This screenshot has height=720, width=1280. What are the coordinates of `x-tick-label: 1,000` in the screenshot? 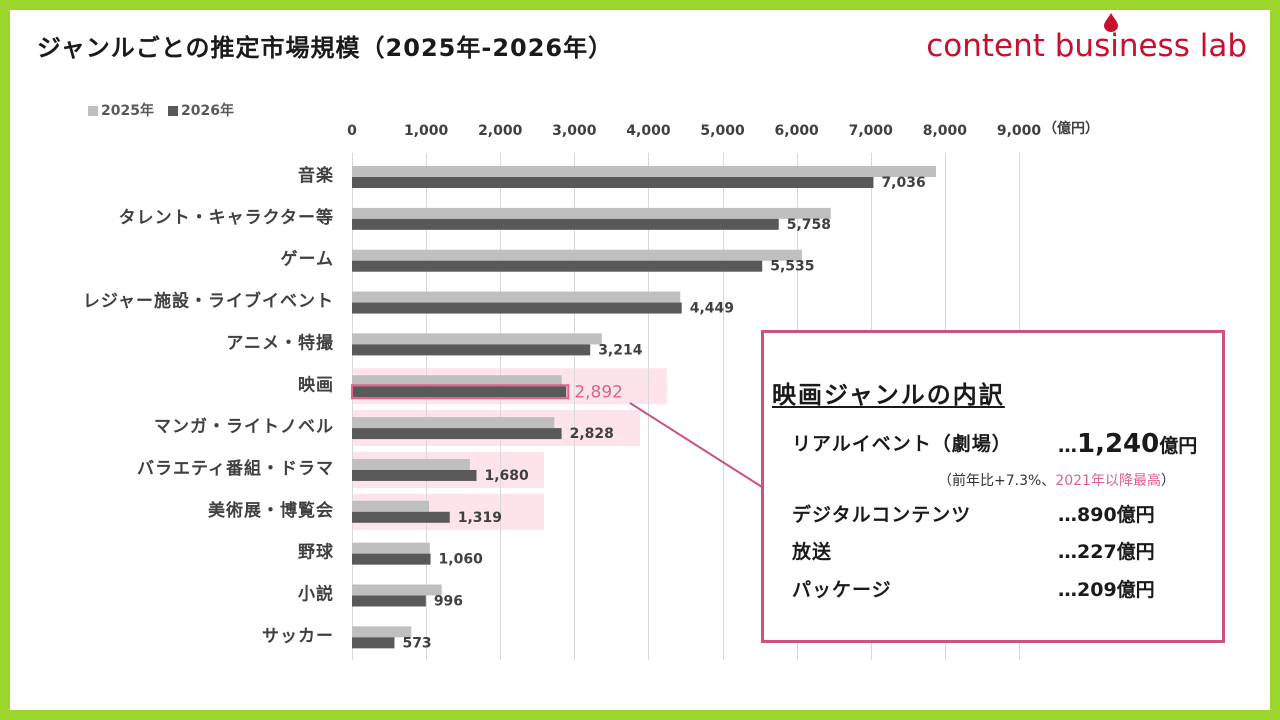 It's located at (426, 131).